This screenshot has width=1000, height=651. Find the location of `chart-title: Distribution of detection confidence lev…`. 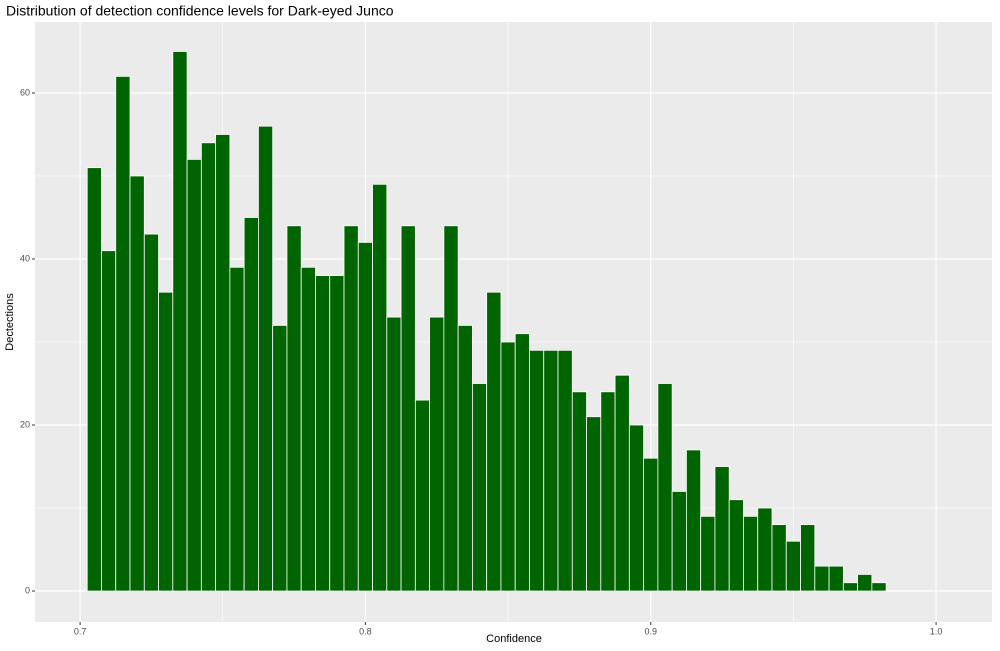

chart-title: Distribution of detection confidence lev… is located at coordinates (200, 11).